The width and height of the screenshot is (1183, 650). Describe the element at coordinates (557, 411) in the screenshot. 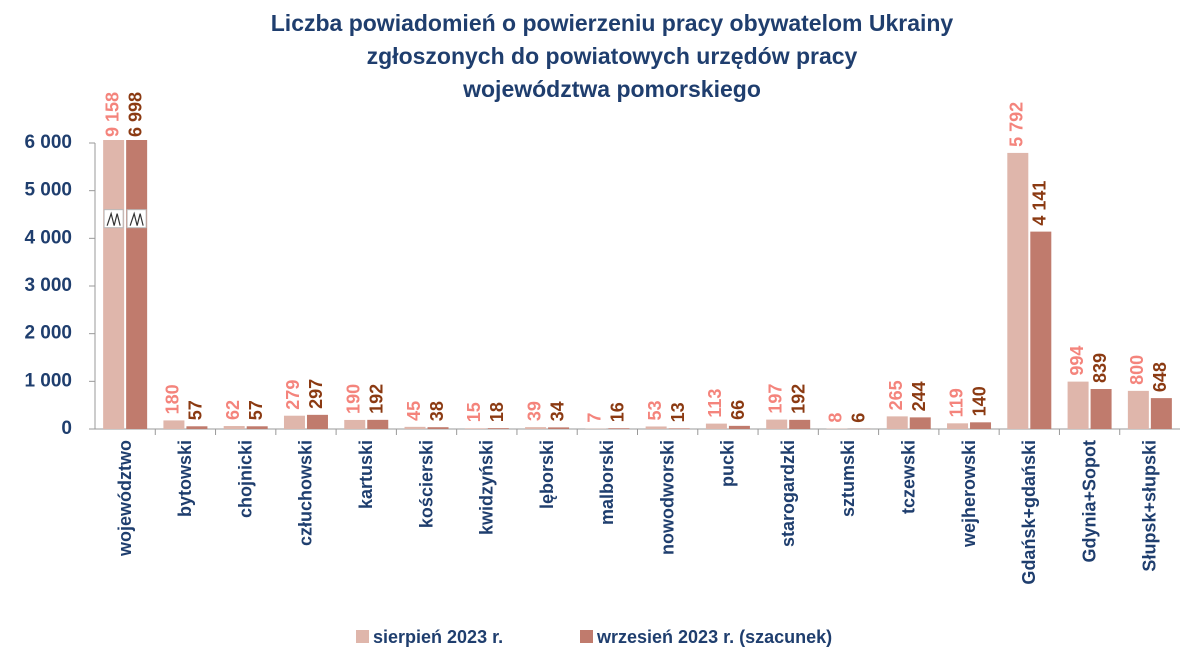

I see `data-label: 34` at that location.